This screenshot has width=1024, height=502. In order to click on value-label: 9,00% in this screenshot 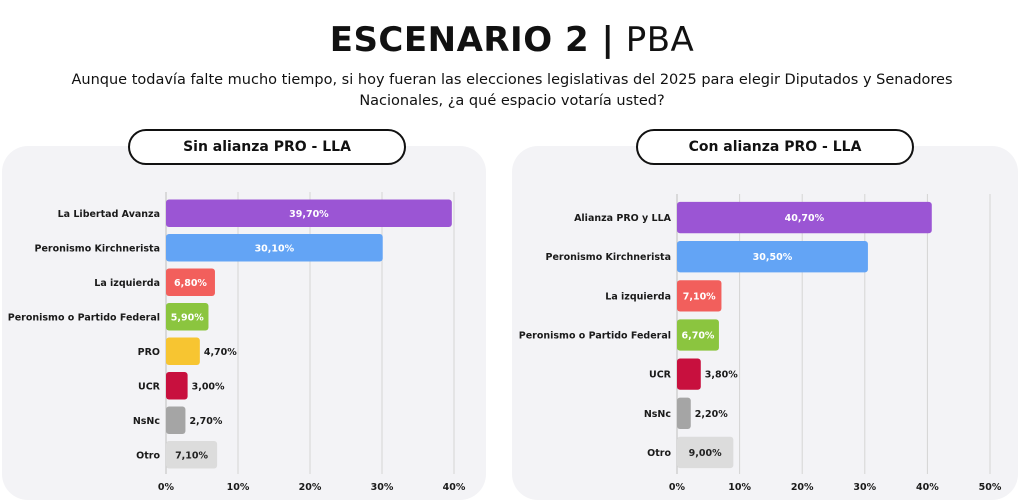, I will do `click(705, 453)`.